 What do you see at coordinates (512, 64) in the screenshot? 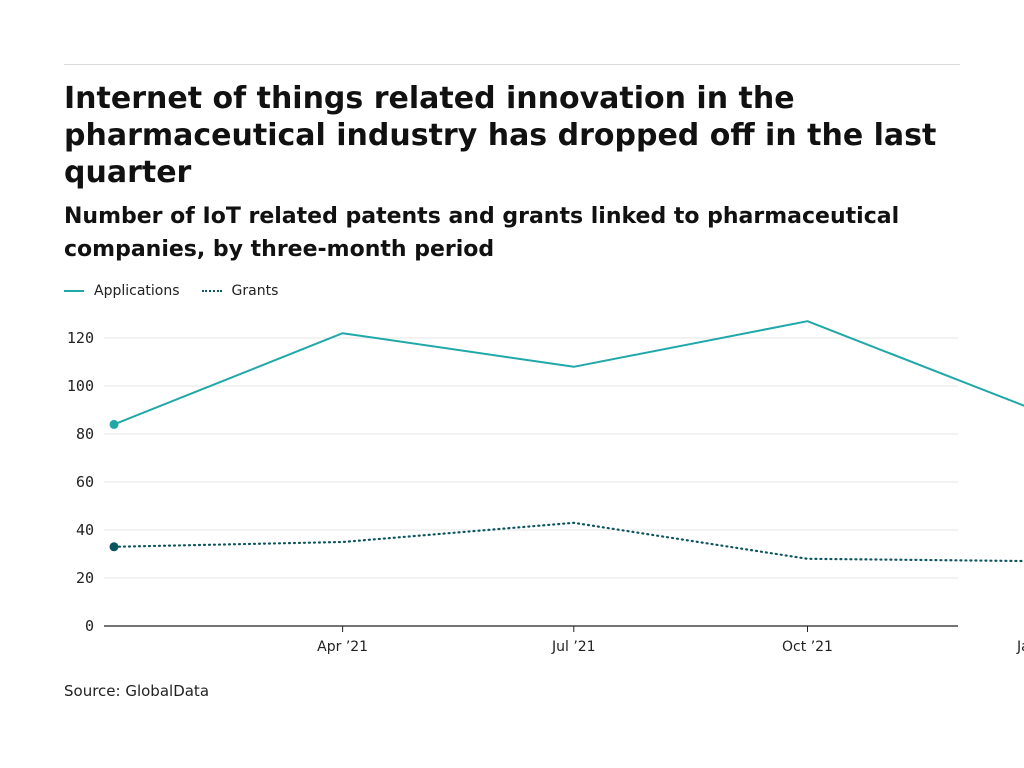
I see `top-divider` at bounding box center [512, 64].